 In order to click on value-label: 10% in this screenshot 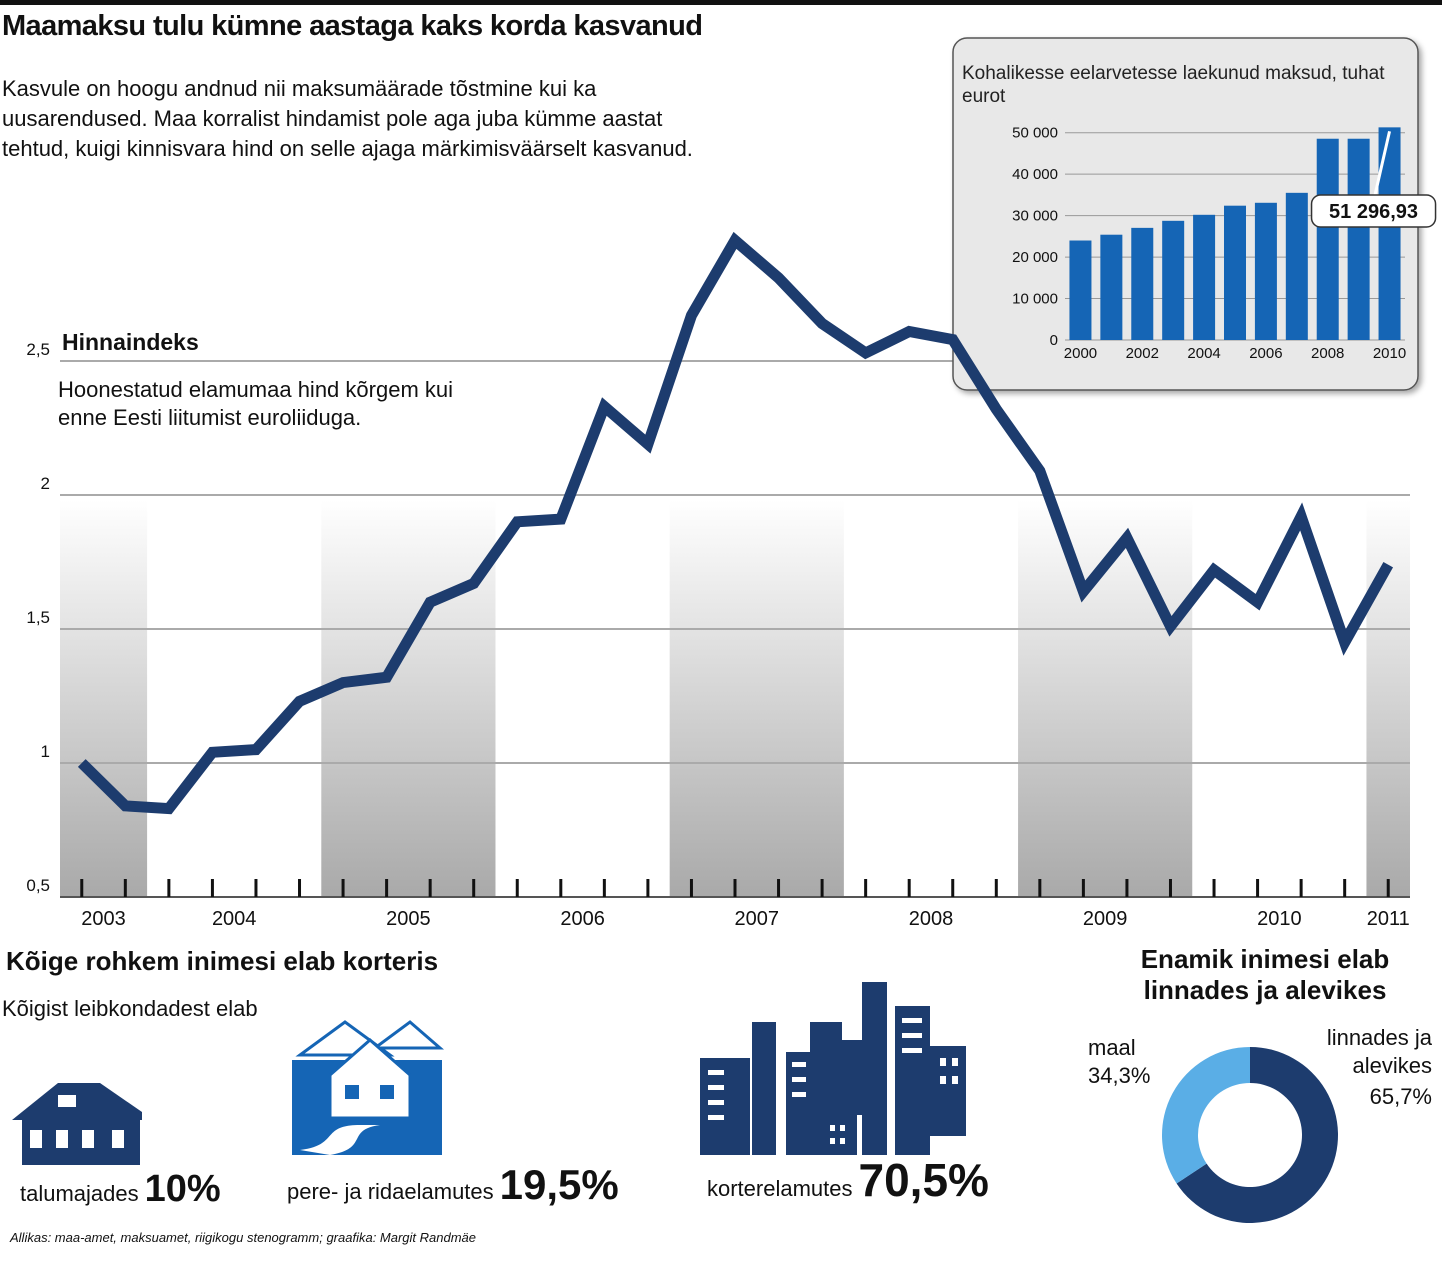, I will do `click(183, 1189)`.